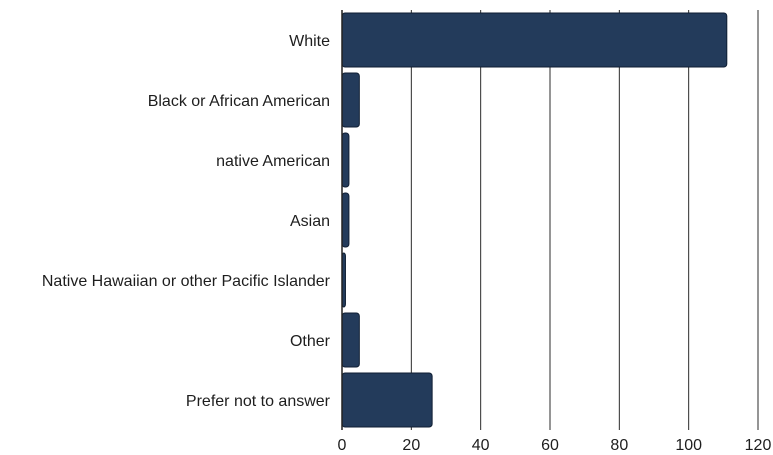 This screenshot has height=455, width=773. Describe the element at coordinates (310, 221) in the screenshot. I see `category-label: Asian` at that location.